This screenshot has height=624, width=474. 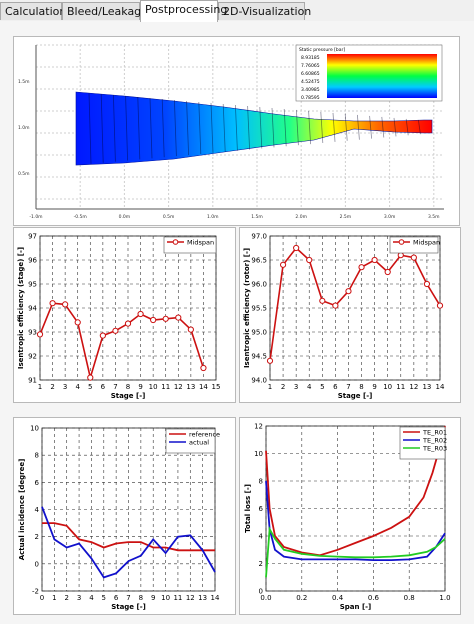 What do you see at coordinates (116, 598) in the screenshot?
I see `x-tick-label: 6` at bounding box center [116, 598].